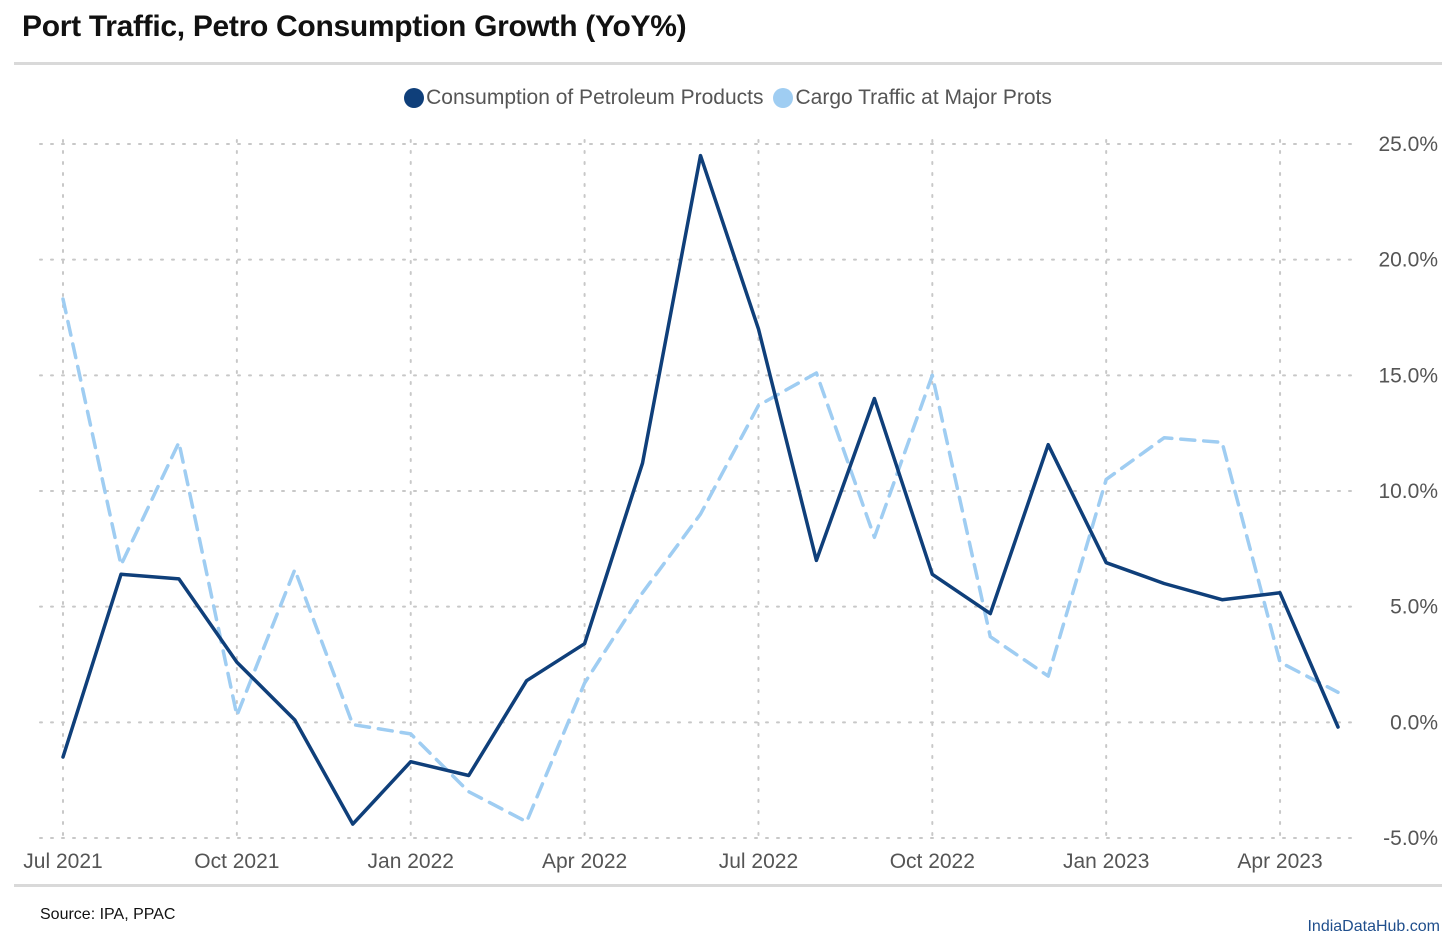  What do you see at coordinates (758, 861) in the screenshot?
I see `x-tick-label: Jul 2022` at bounding box center [758, 861].